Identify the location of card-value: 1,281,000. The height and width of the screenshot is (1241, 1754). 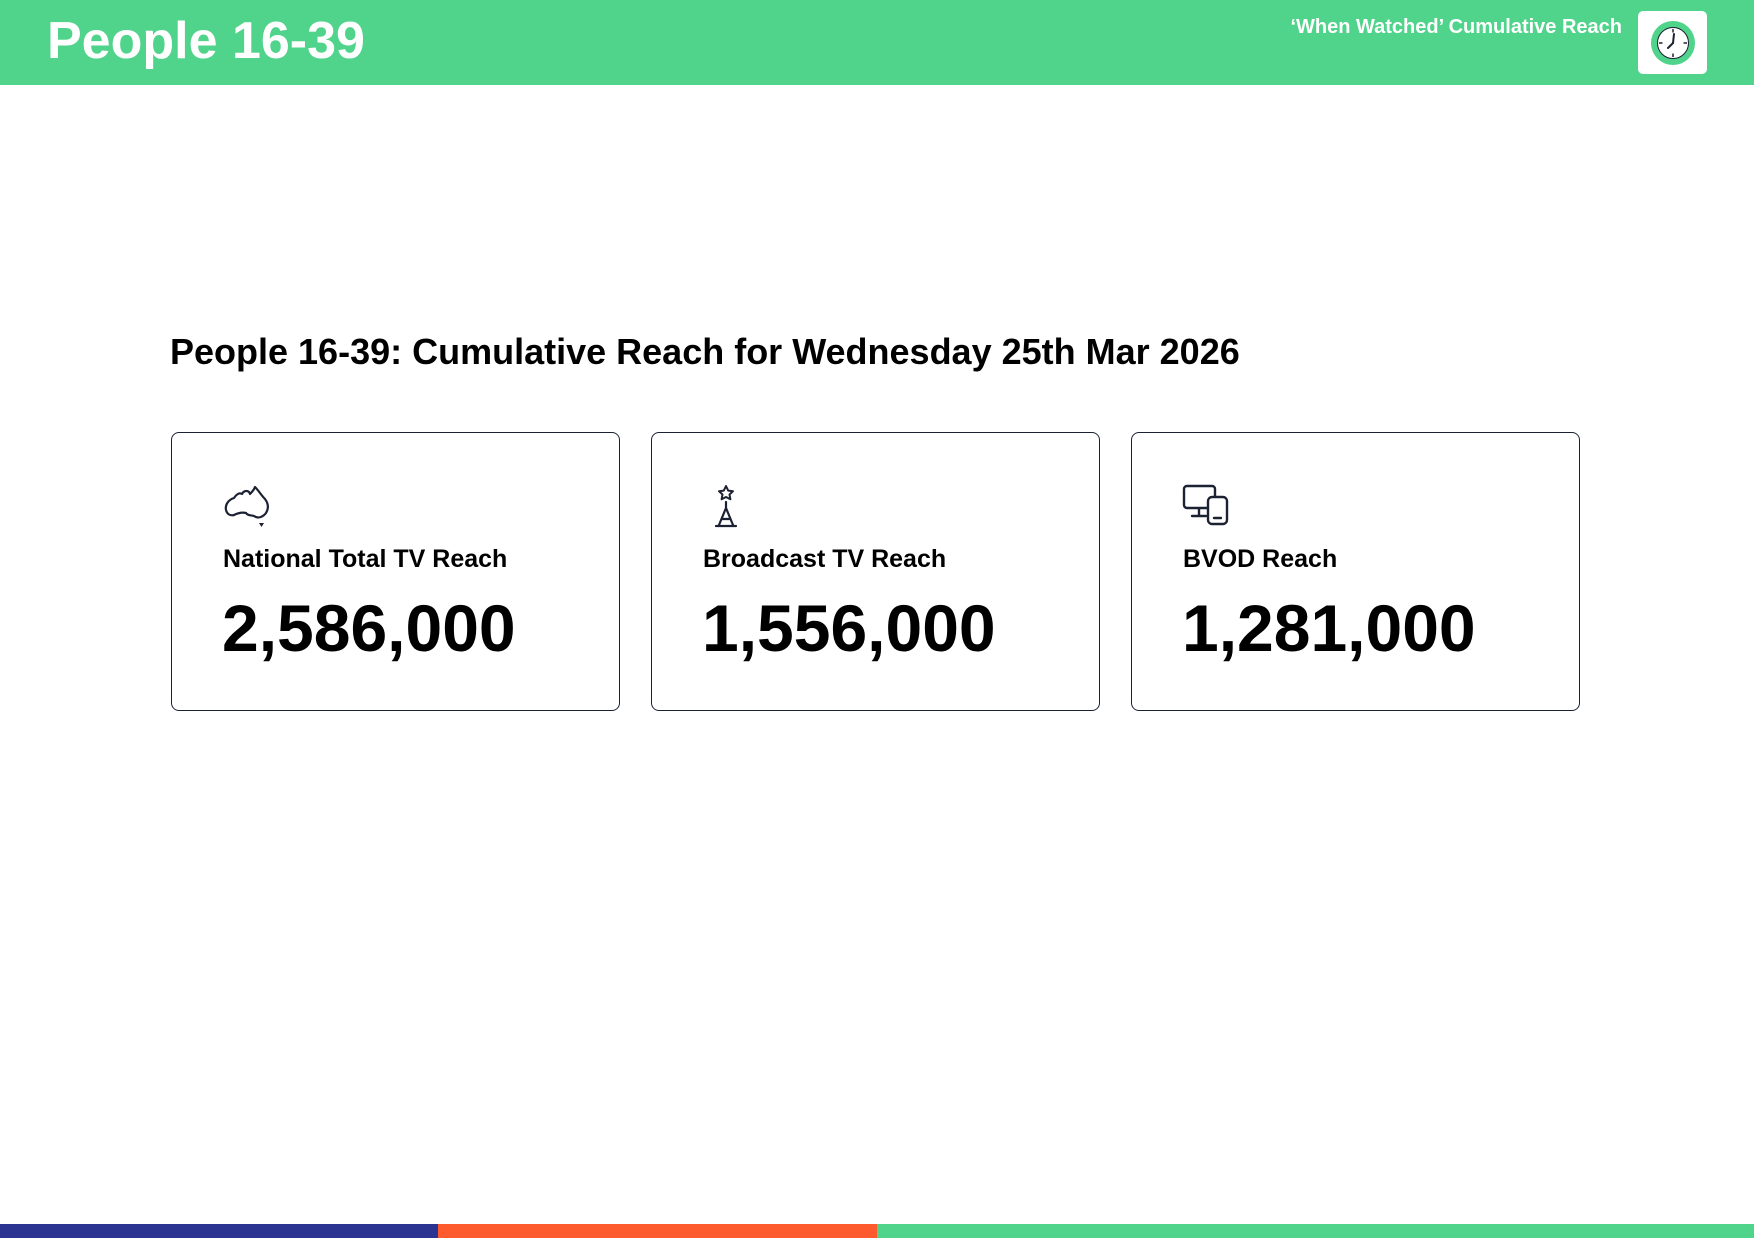
(1329, 628).